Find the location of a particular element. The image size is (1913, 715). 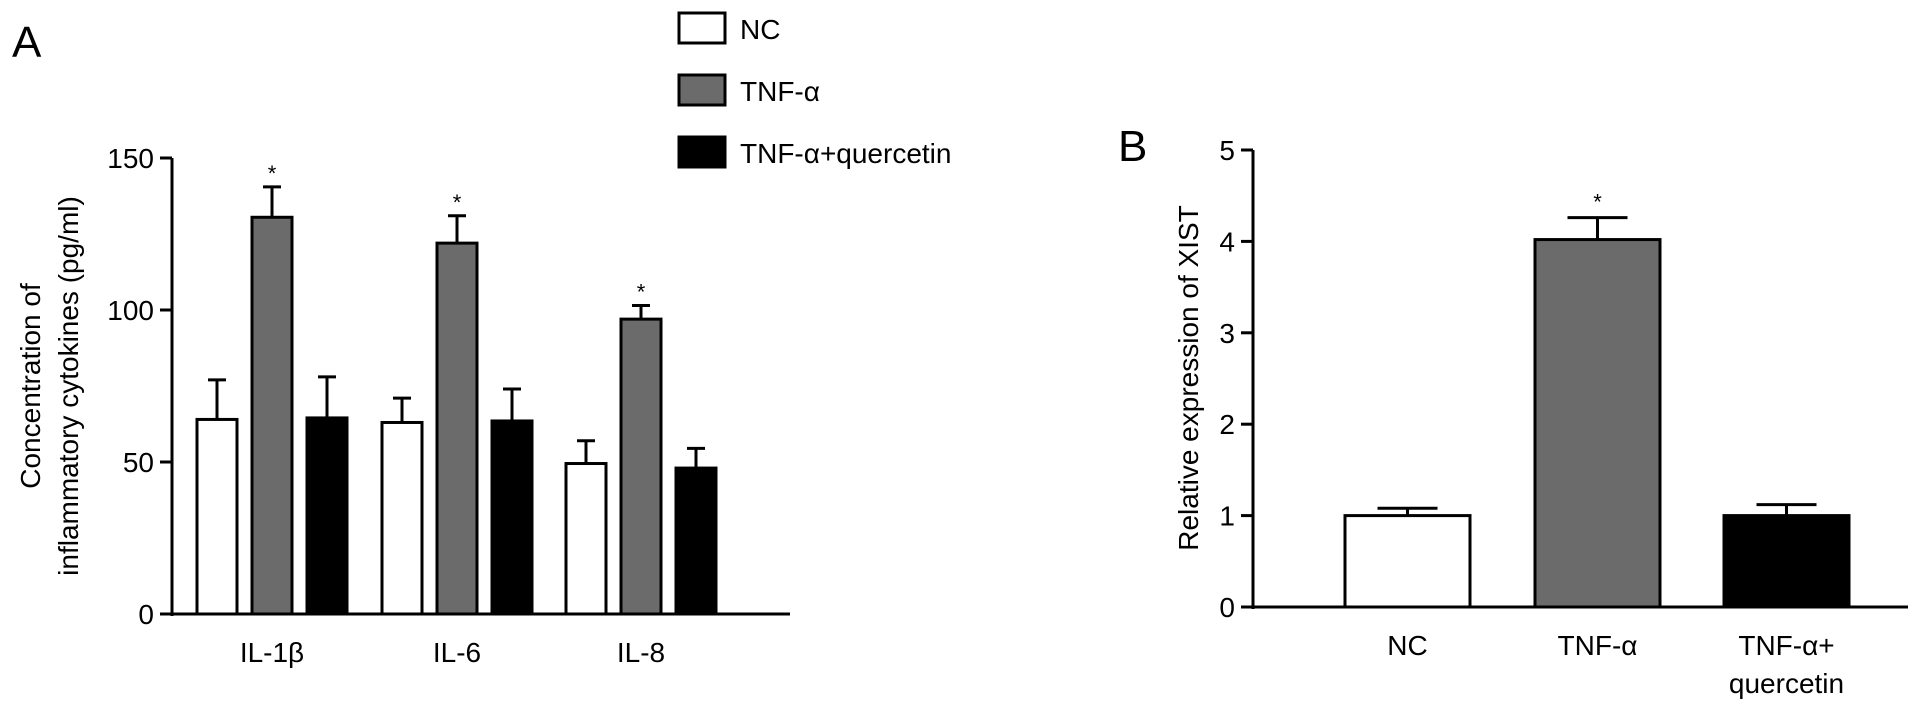

a-y-axis-label: Concentration of is located at coordinates (30, 386).